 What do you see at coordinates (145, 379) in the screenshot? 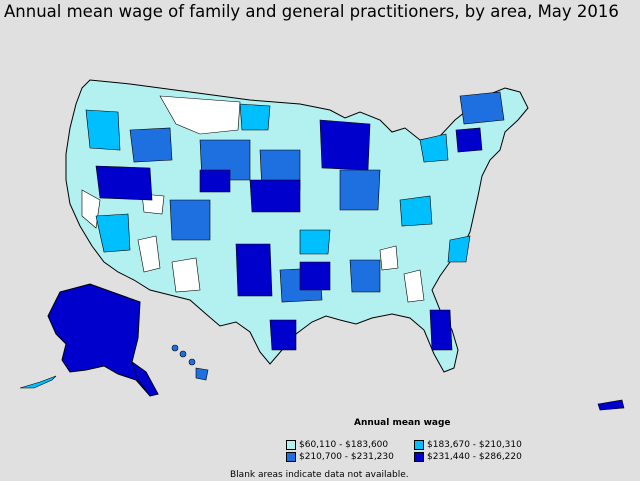
I see `alaska-panhandle` at bounding box center [145, 379].